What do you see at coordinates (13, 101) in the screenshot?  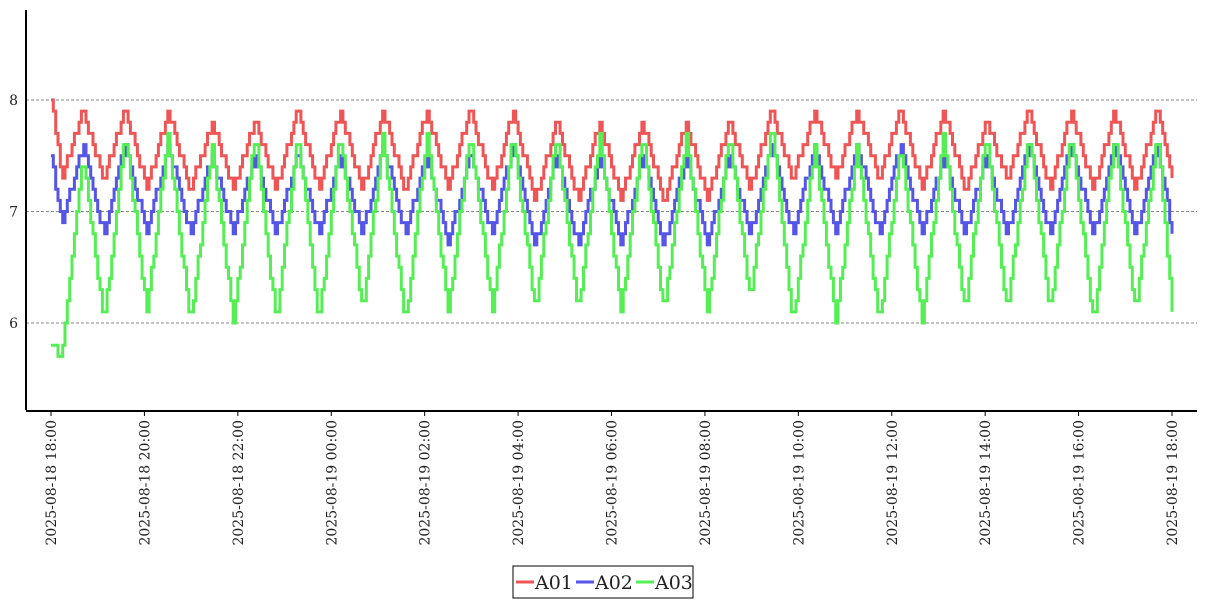 I see `y-tick-label: 8` at bounding box center [13, 101].